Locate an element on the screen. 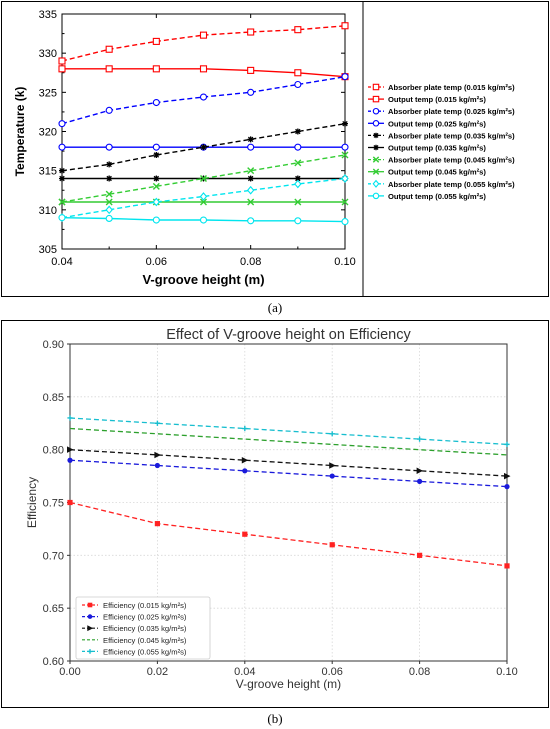  y-tick-label-a: 310 is located at coordinates (48, 211).